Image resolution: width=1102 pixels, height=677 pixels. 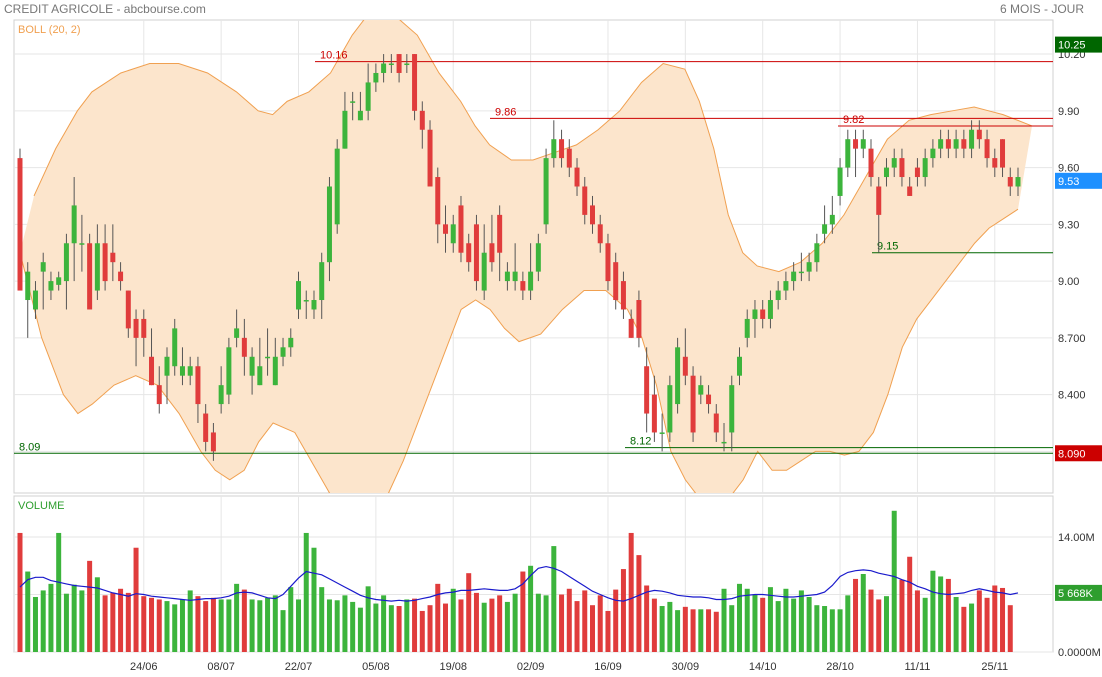 What do you see at coordinates (763, 667) in the screenshot?
I see `x-tick-label: 14/10` at bounding box center [763, 667].